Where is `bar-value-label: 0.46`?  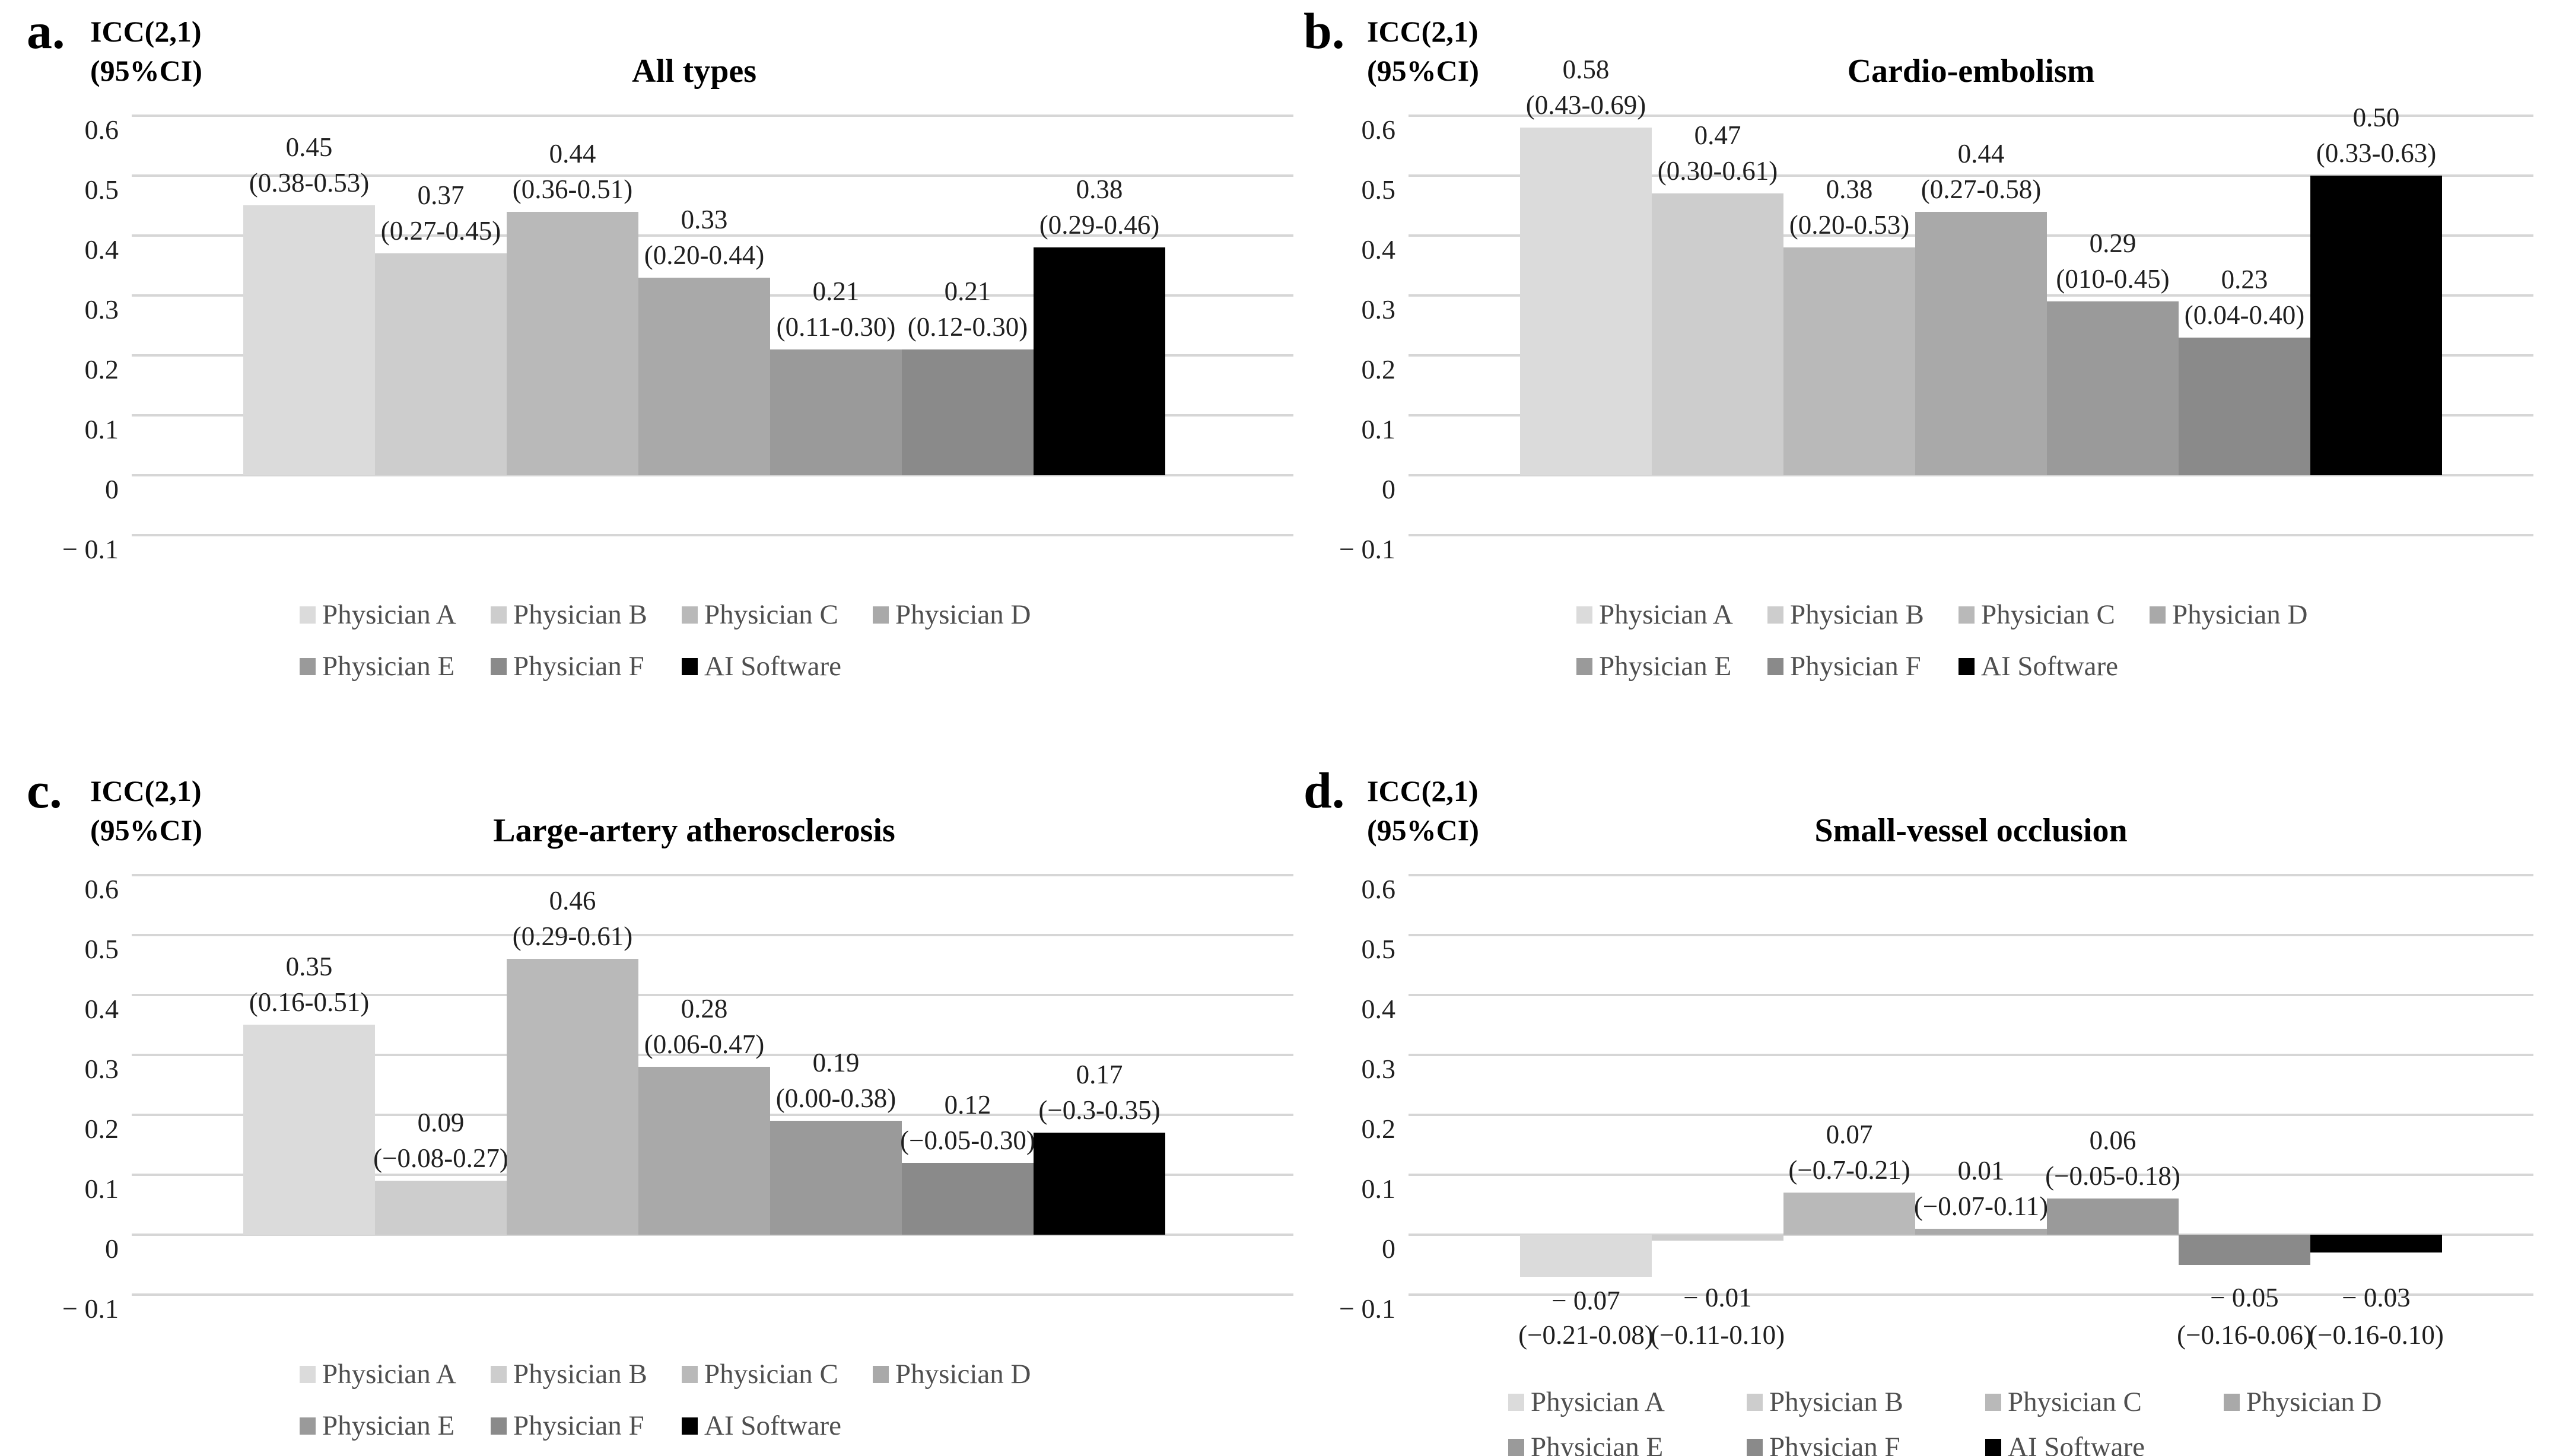 bar-value-label: 0.46 is located at coordinates (573, 900).